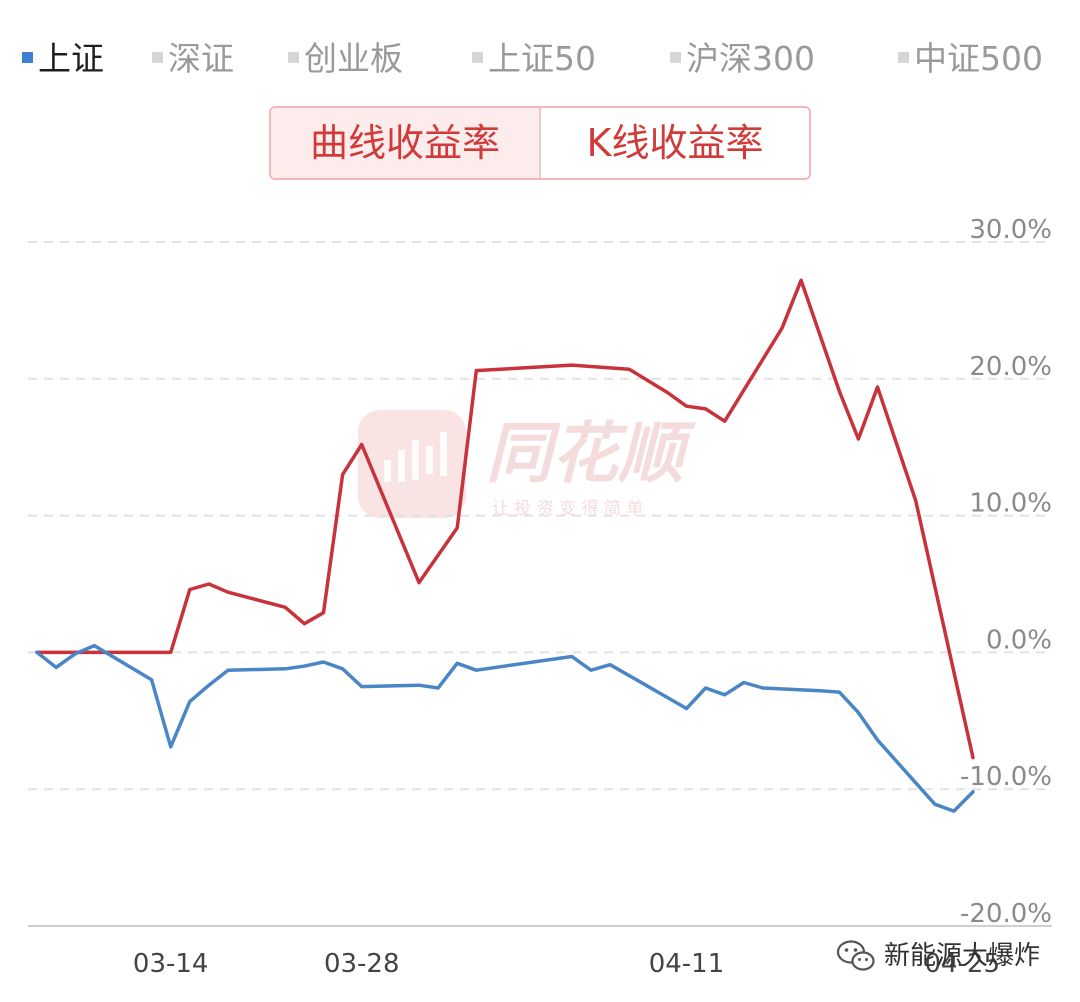 The image size is (1080, 1002). What do you see at coordinates (675, 143) in the screenshot?
I see `kline-return-tab: K线收益率` at bounding box center [675, 143].